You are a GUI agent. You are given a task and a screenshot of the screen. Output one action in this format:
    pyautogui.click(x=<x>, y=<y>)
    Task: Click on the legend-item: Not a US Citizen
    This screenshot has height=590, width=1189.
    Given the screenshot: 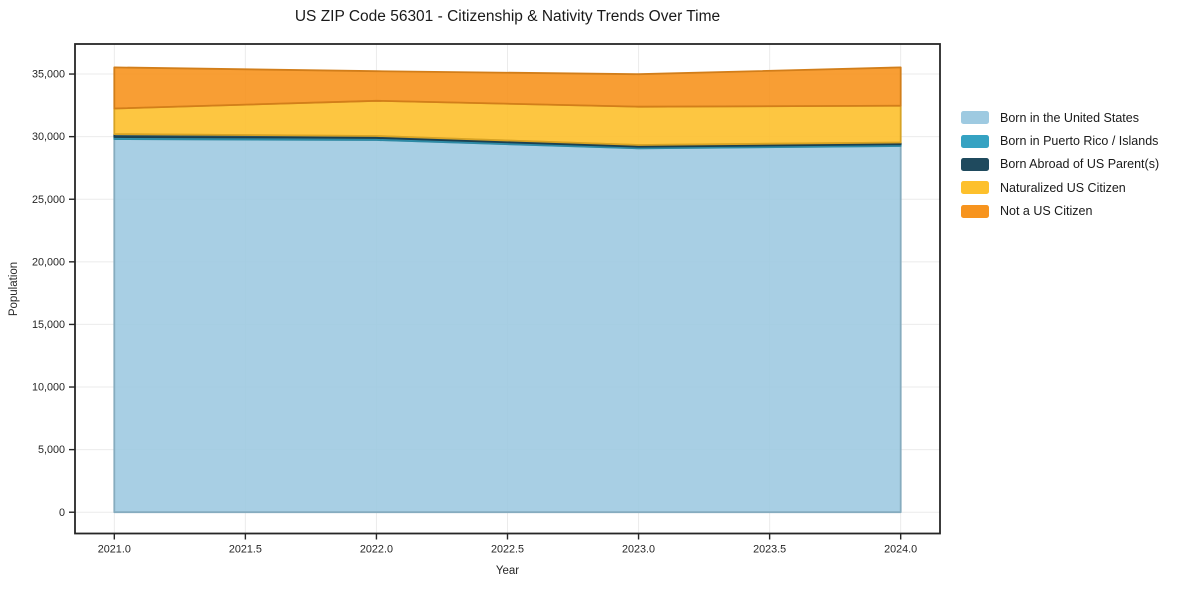 What is the action you would take?
    pyautogui.click(x=1060, y=211)
    